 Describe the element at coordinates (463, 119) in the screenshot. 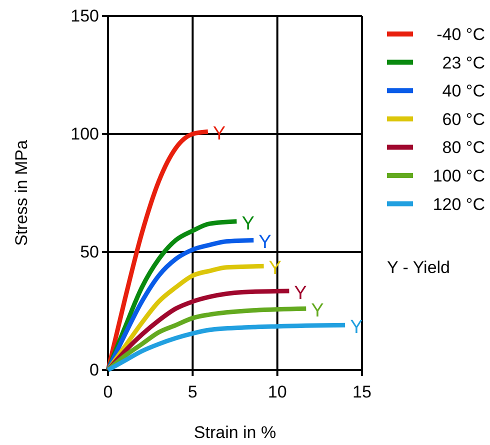

I see `legend-label: 60 °C` at that location.